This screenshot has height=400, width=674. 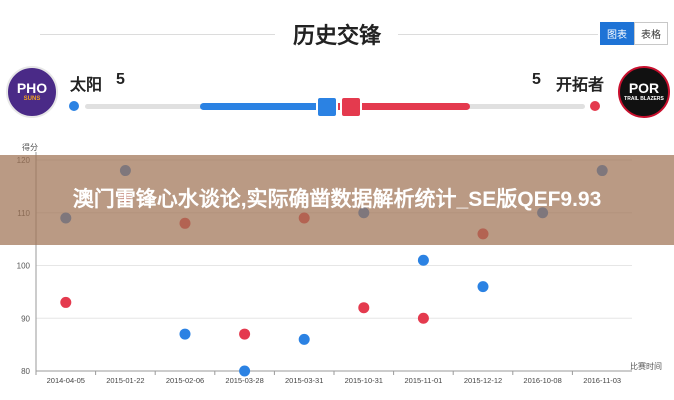 What do you see at coordinates (86, 85) in the screenshot?
I see `team-name-left: 太阳` at bounding box center [86, 85].